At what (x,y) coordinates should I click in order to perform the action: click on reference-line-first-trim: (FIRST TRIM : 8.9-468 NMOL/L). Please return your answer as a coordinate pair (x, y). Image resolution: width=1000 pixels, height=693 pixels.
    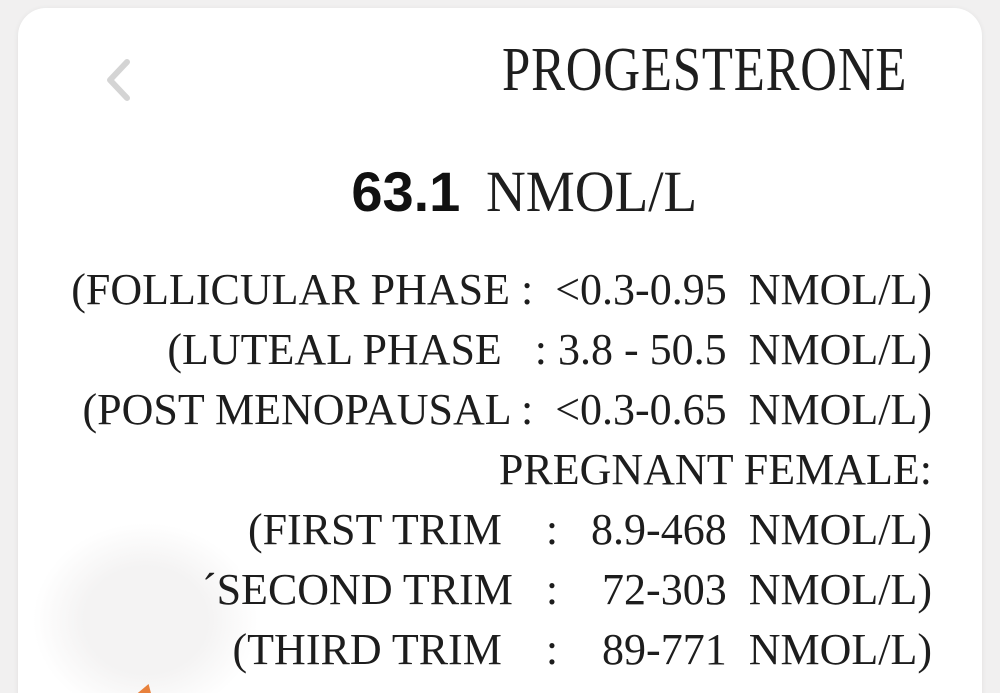
    Looking at the image, I should click on (589, 529).